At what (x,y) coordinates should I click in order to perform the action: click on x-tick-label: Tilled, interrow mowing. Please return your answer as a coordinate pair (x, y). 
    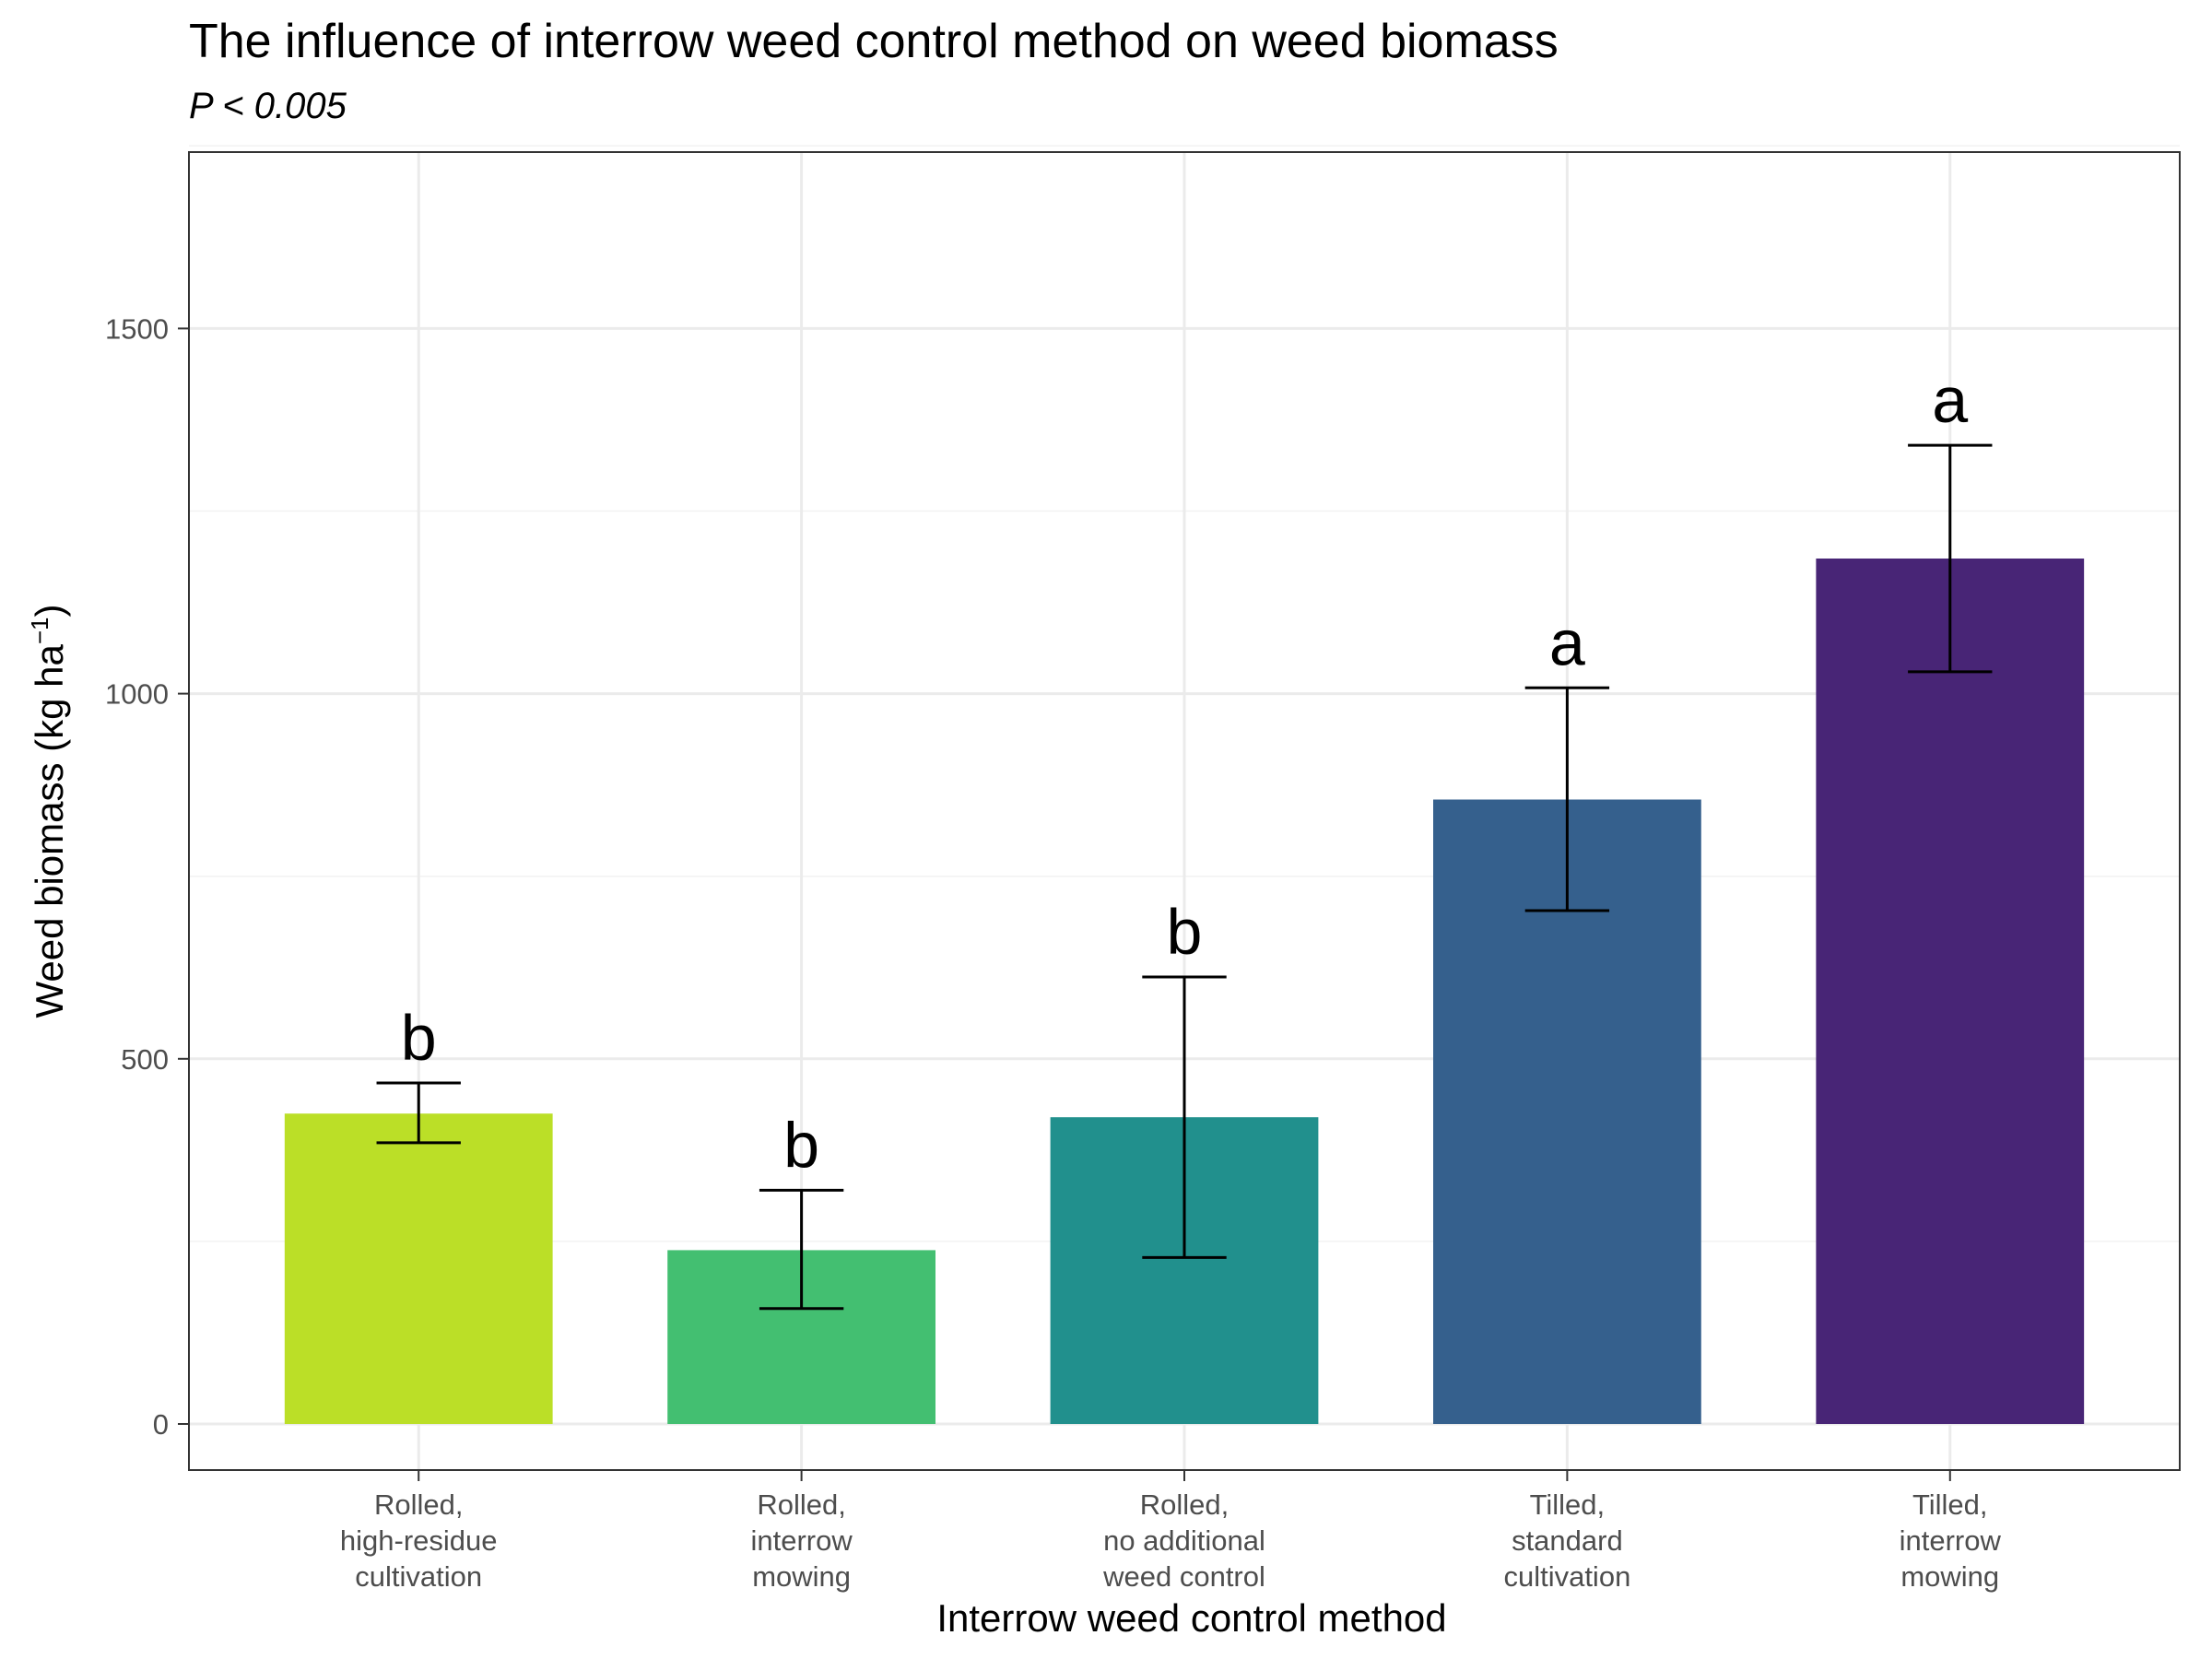
    Looking at the image, I should click on (1951, 1540).